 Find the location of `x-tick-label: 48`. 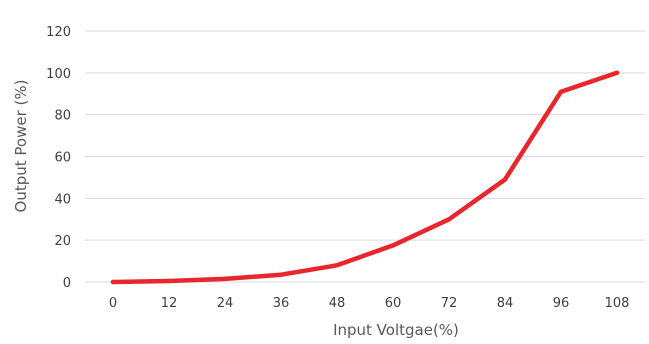

x-tick-label: 48 is located at coordinates (337, 303).